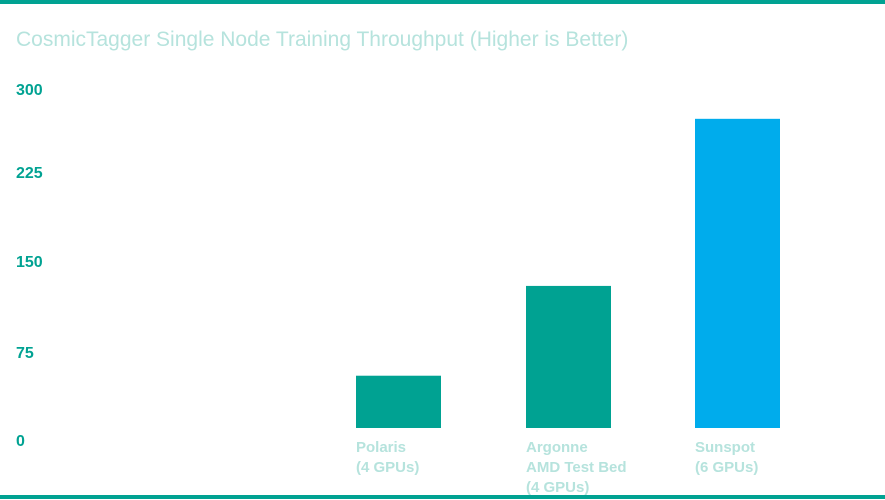 The image size is (885, 500). What do you see at coordinates (442, 497) in the screenshot?
I see `bottom-rule` at bounding box center [442, 497].